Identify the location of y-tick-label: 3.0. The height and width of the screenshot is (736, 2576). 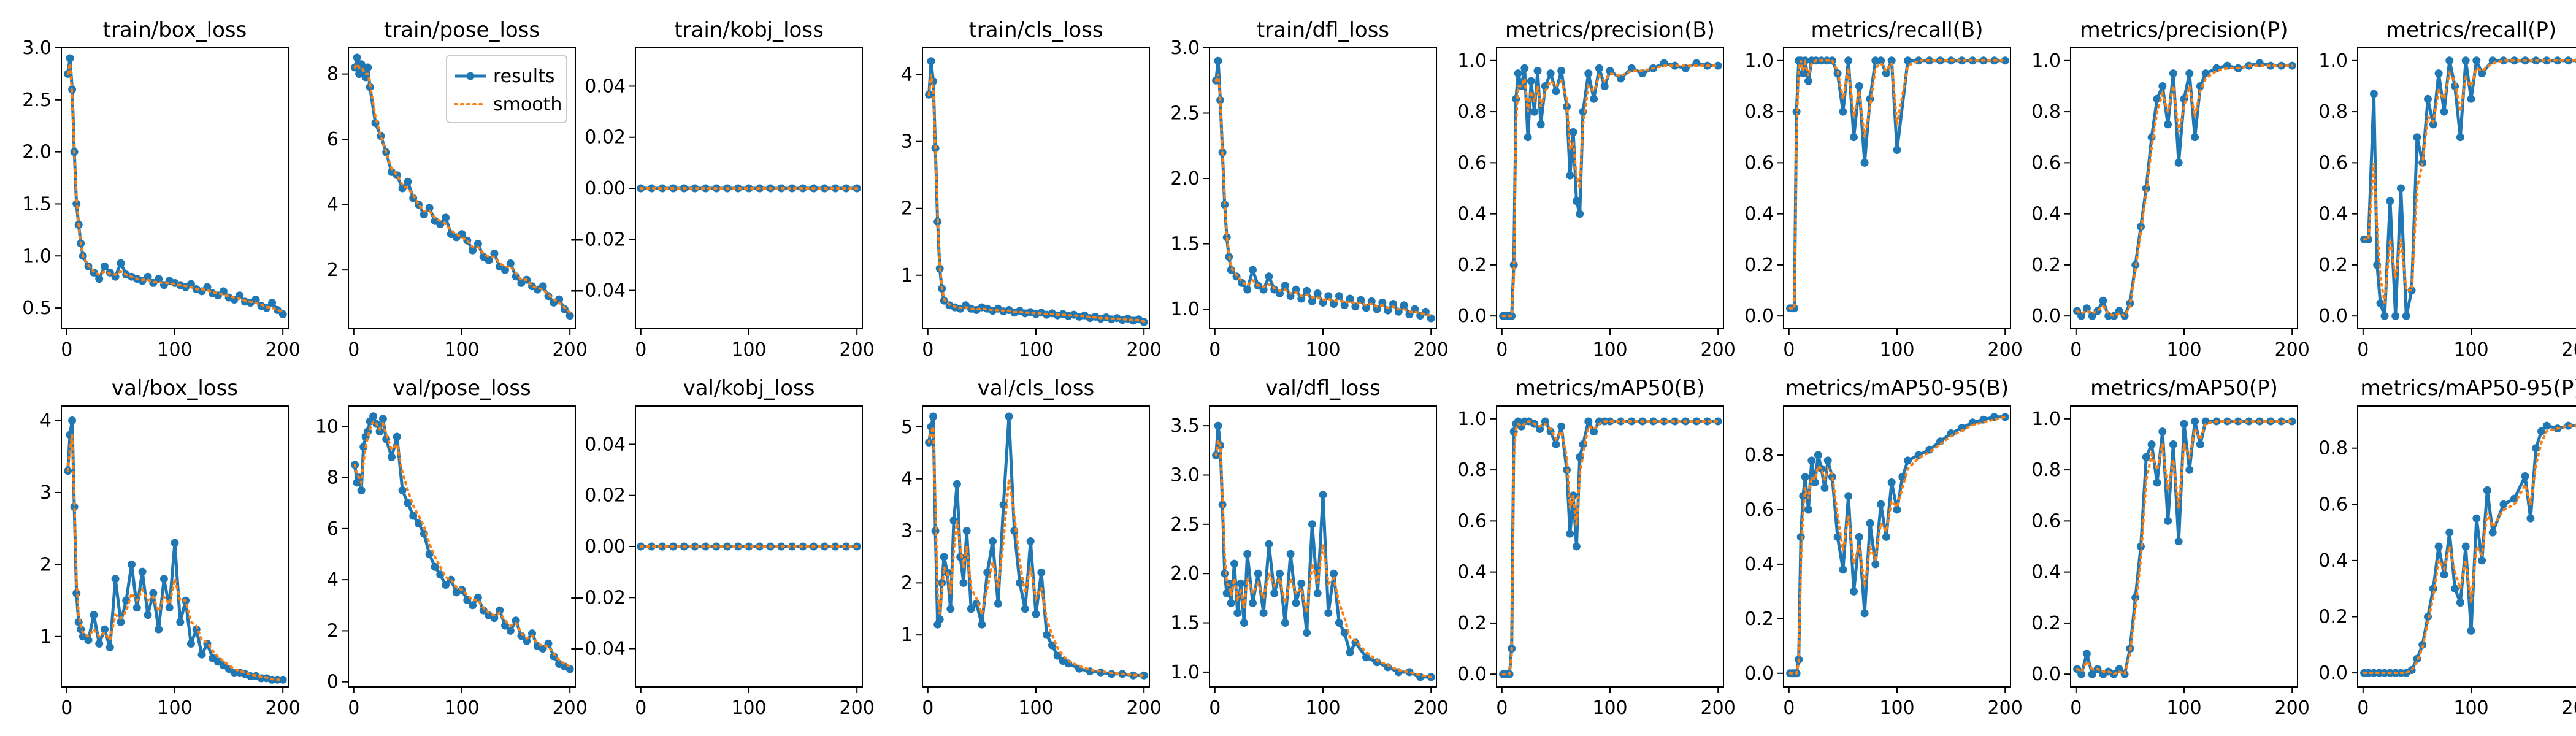
(37, 48).